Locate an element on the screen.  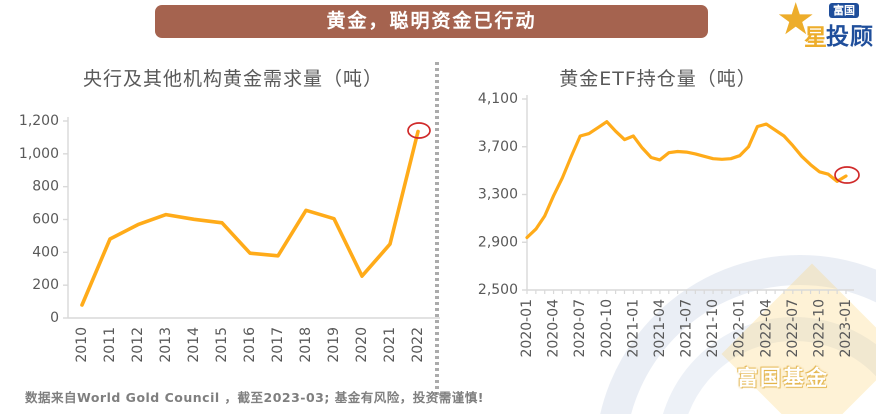
svg-text: 2,900 is located at coordinates (498, 242).